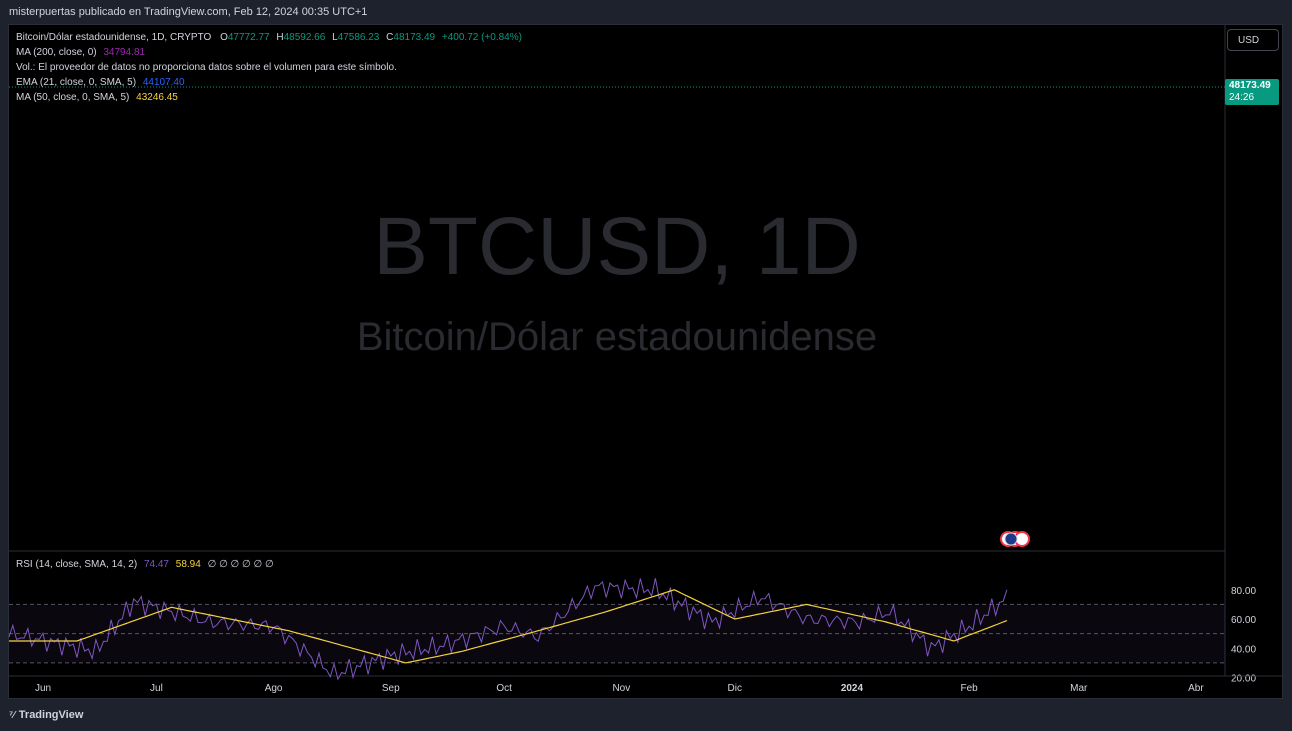 The width and height of the screenshot is (1292, 731). What do you see at coordinates (56, 52) in the screenshot?
I see `ma200-label: MA (200, close, 0)` at bounding box center [56, 52].